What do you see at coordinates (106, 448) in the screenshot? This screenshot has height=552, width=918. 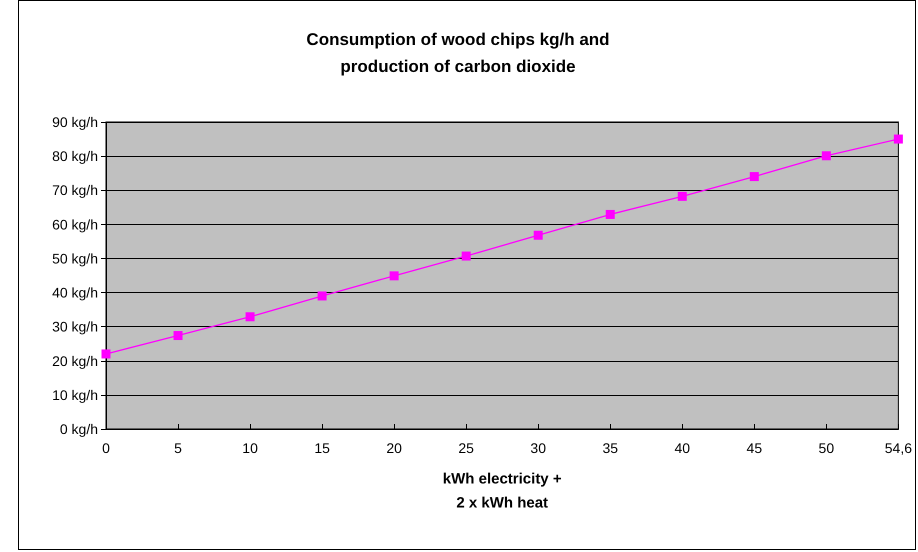 I see `x-tick-label: 0` at bounding box center [106, 448].